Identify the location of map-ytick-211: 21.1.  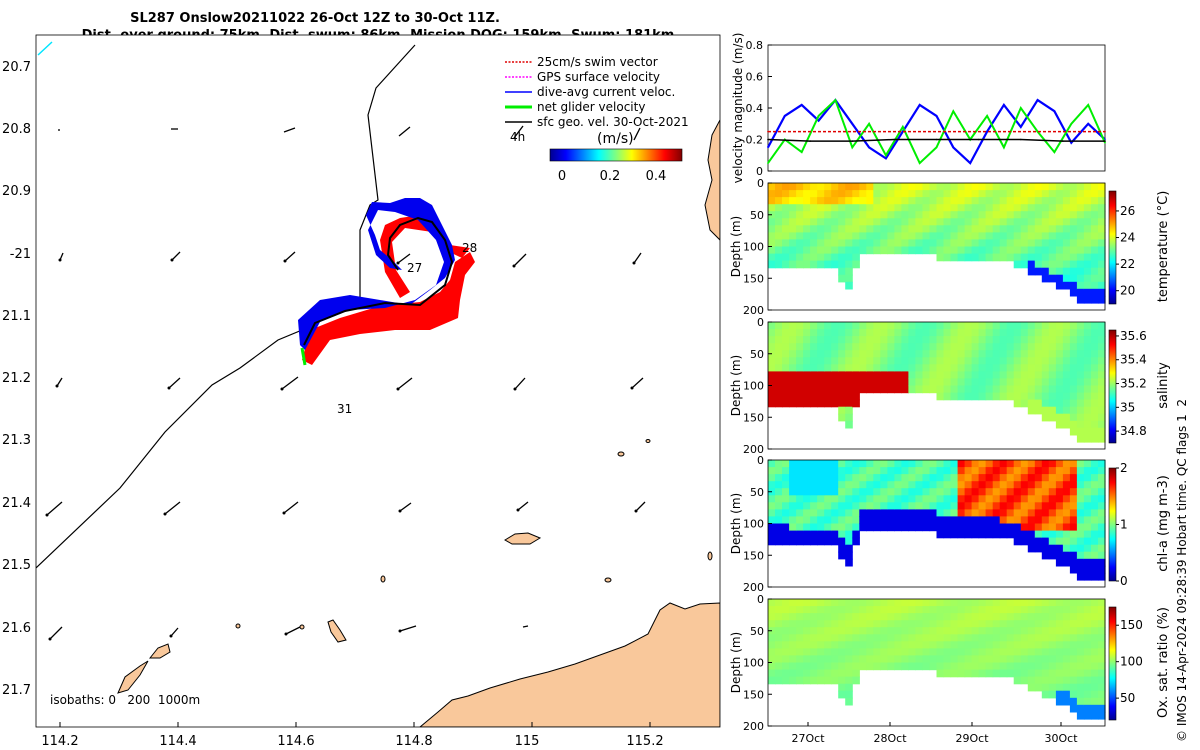
(16, 316).